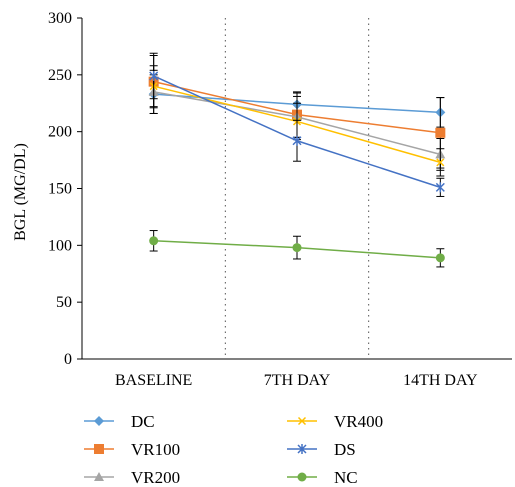 This screenshot has height=487, width=515. I want to click on legend-item-ds: DS, so click(321, 449).